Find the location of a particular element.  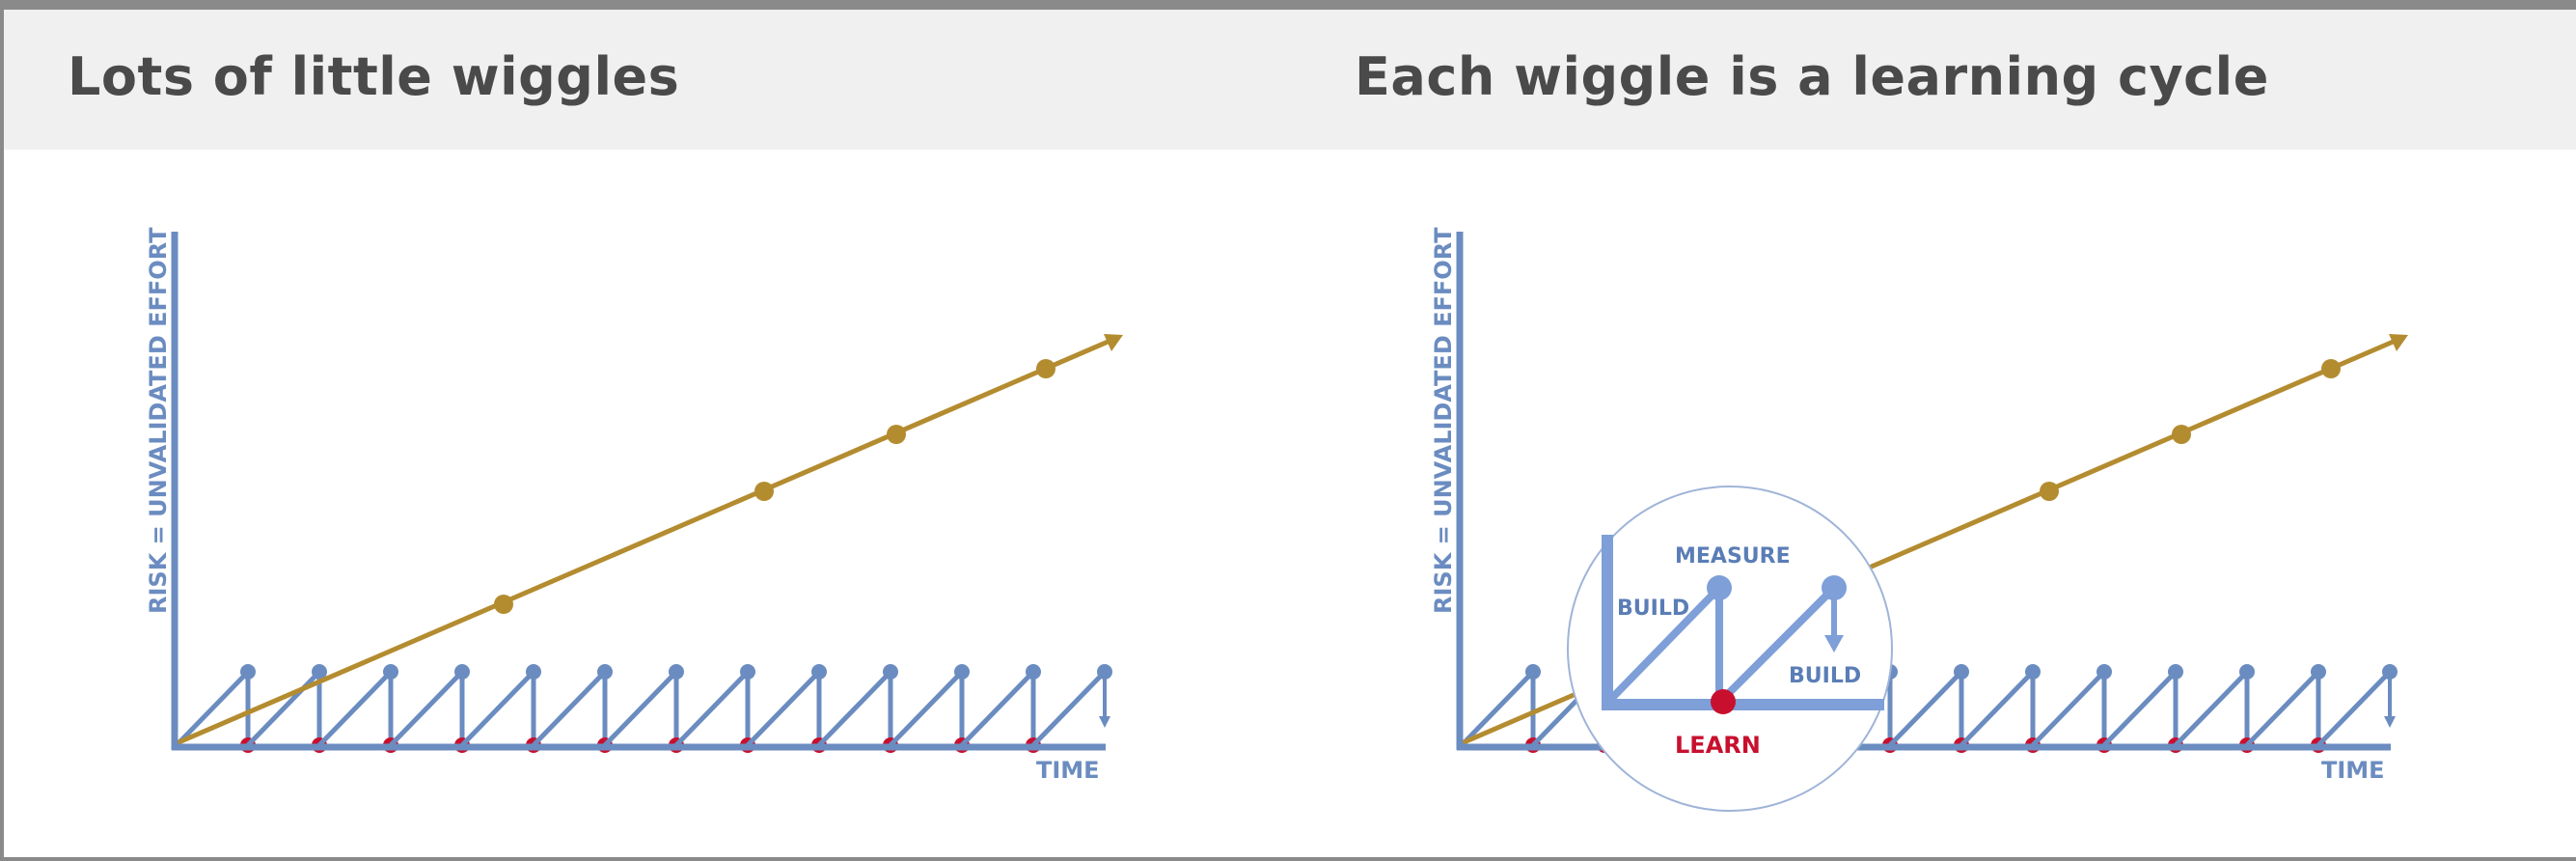

zoom-measure-label: MEASURE is located at coordinates (1733, 556).